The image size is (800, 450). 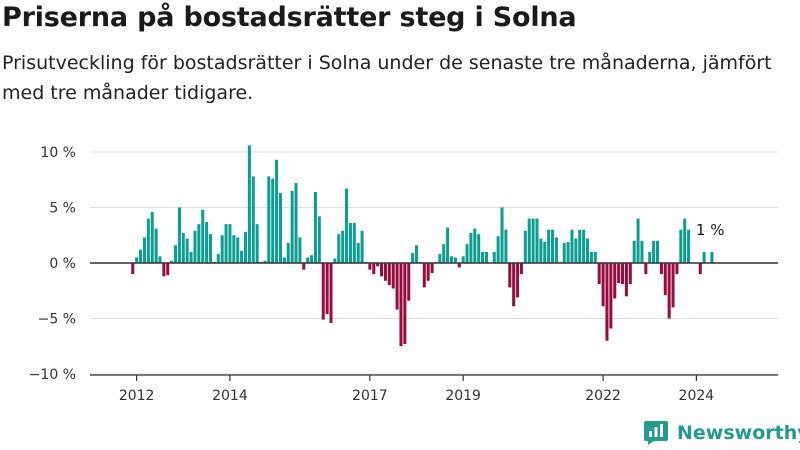 What do you see at coordinates (52, 375) in the screenshot?
I see `y-tick-label: −10 %` at bounding box center [52, 375].